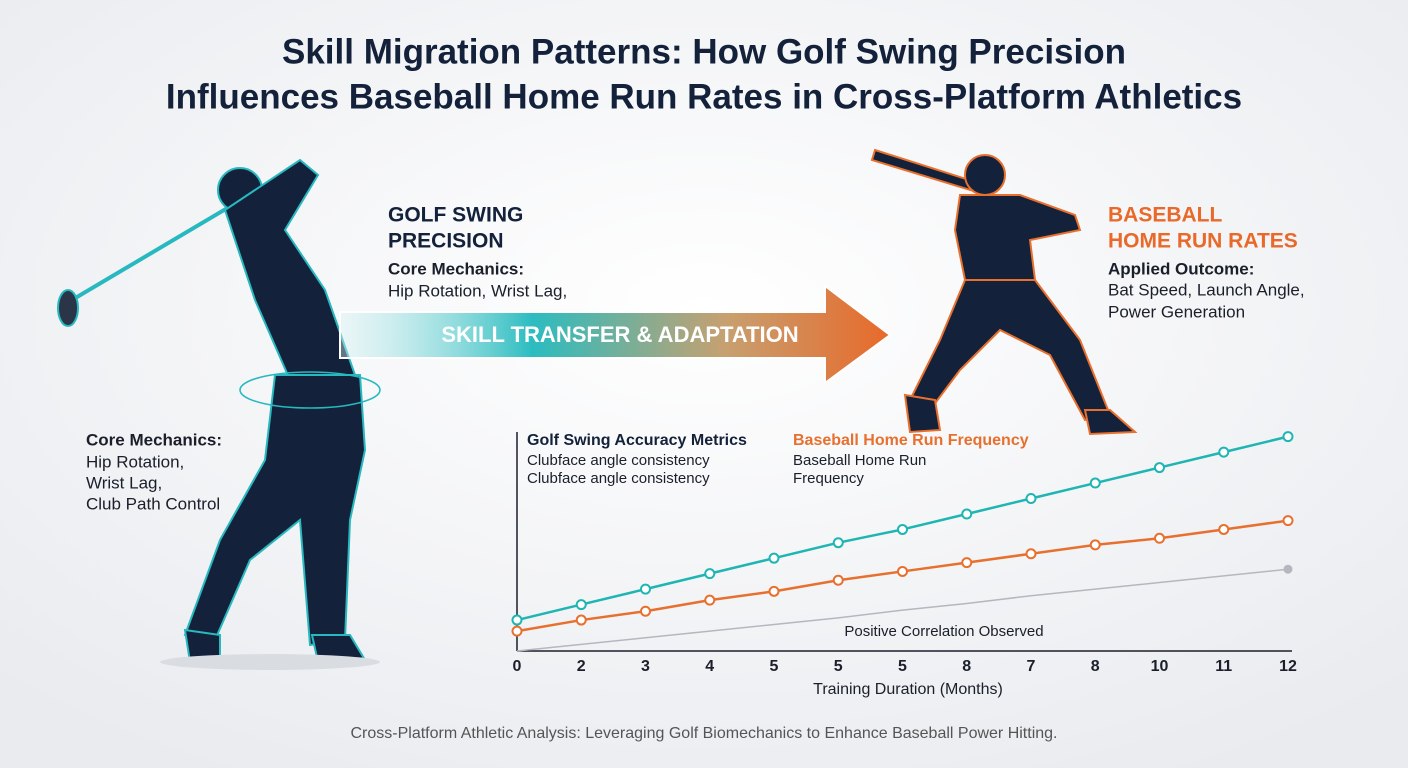 The height and width of the screenshot is (768, 1408). I want to click on shadow, so click(270, 662).